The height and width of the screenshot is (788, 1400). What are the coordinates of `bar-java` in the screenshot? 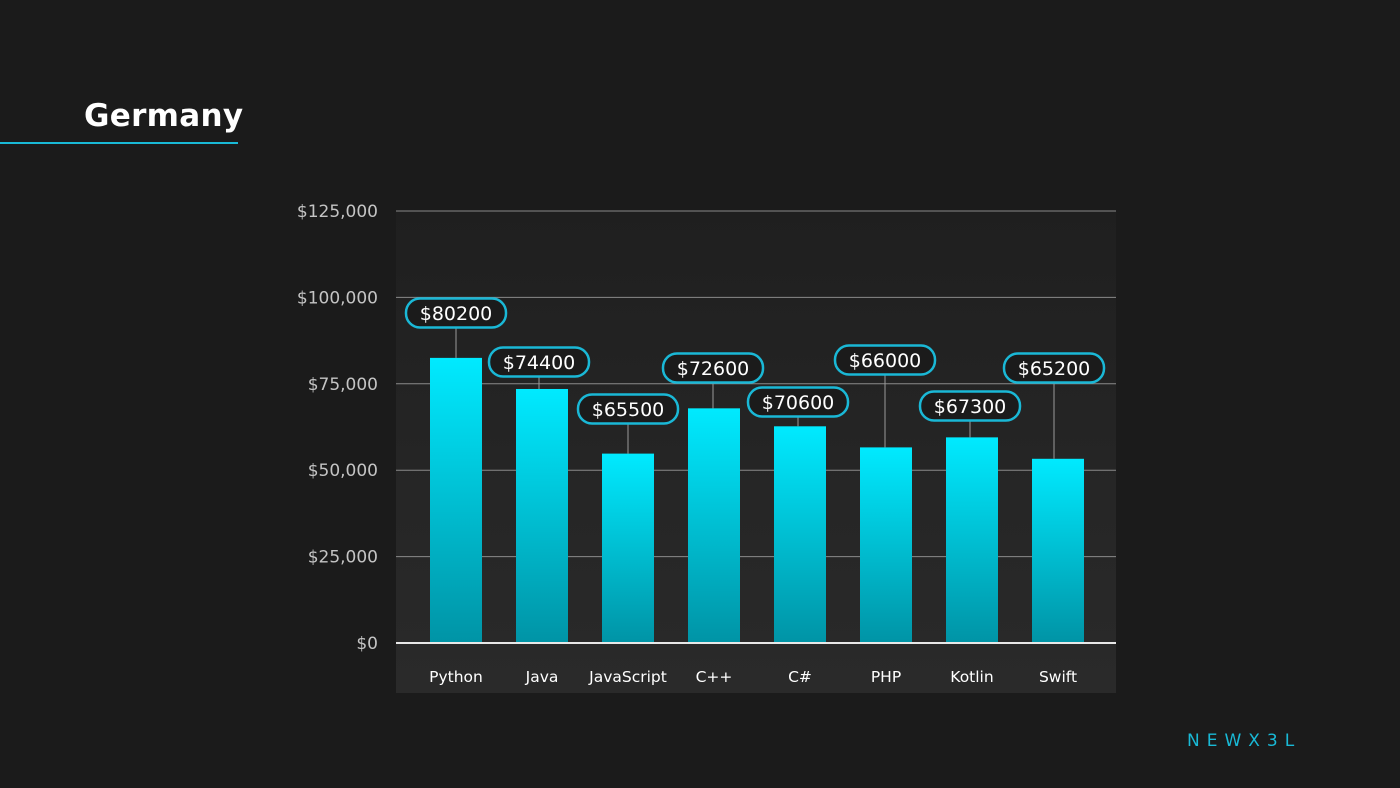 It's located at (542, 515).